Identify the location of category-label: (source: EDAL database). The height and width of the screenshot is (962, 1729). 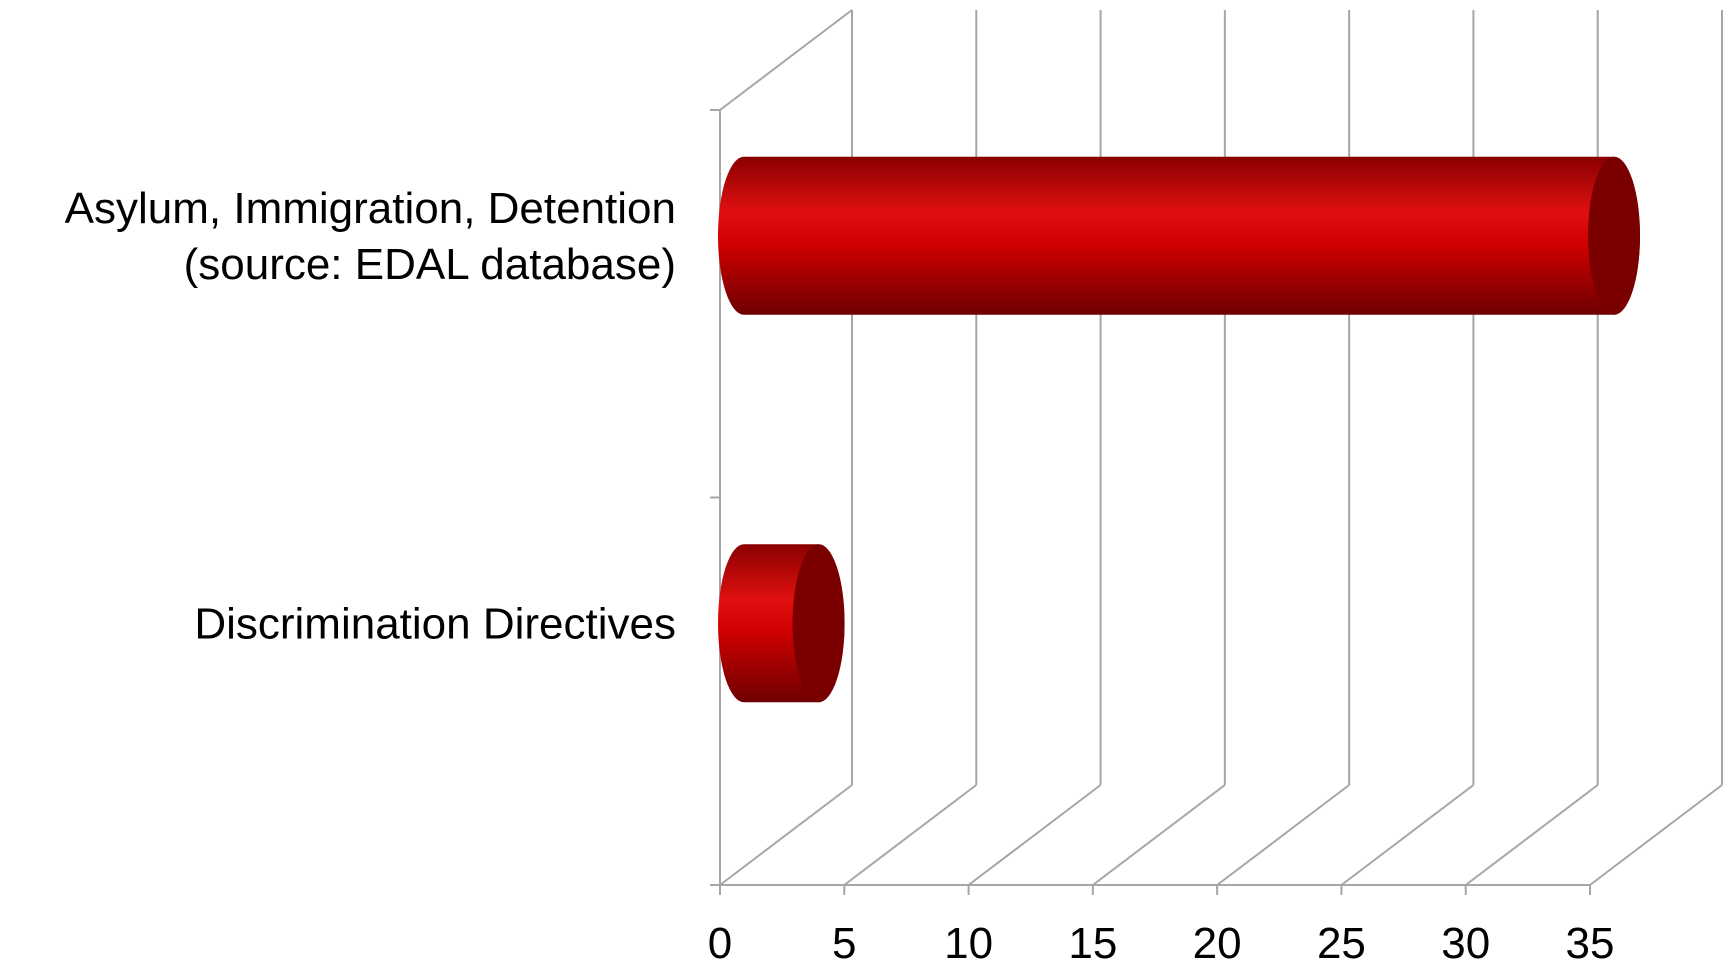
(430, 264).